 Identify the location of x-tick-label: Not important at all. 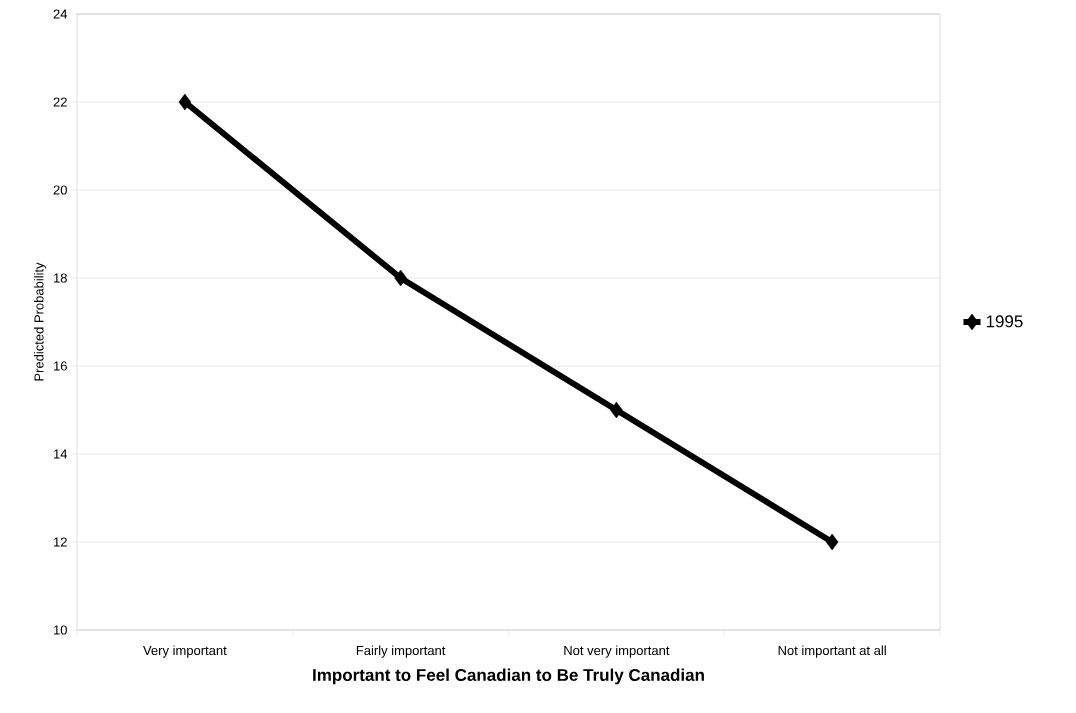
(832, 651).